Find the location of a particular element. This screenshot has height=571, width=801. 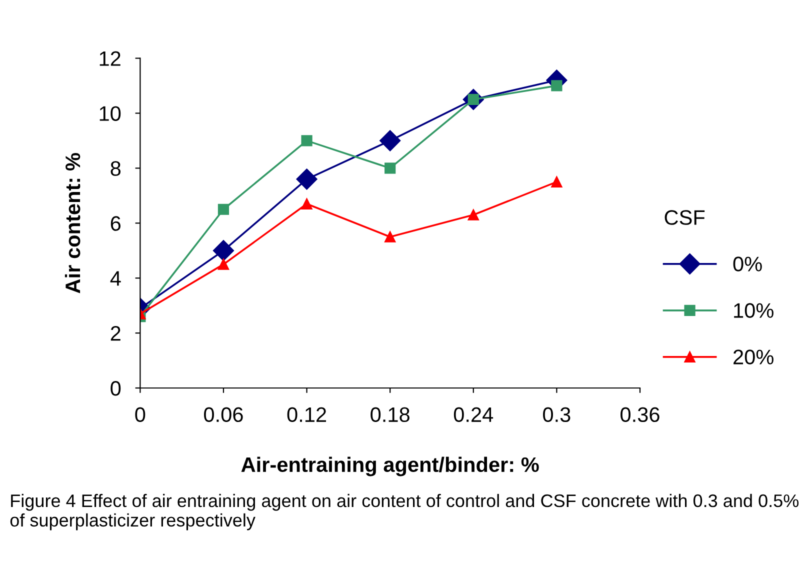

x-tick-label: 0.24 is located at coordinates (474, 414).